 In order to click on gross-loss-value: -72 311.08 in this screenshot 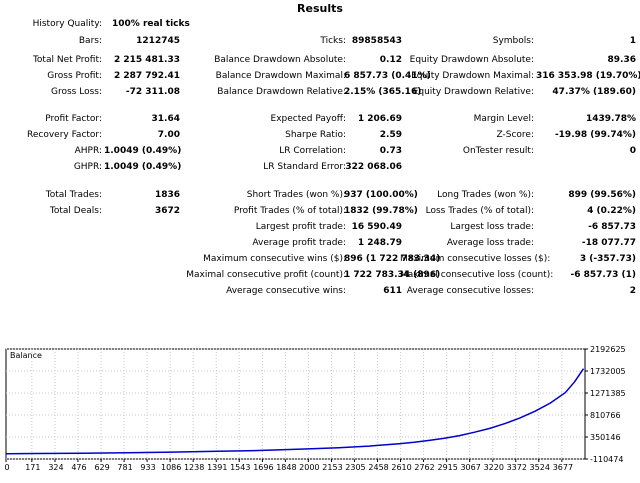, I will do `click(152, 92)`.